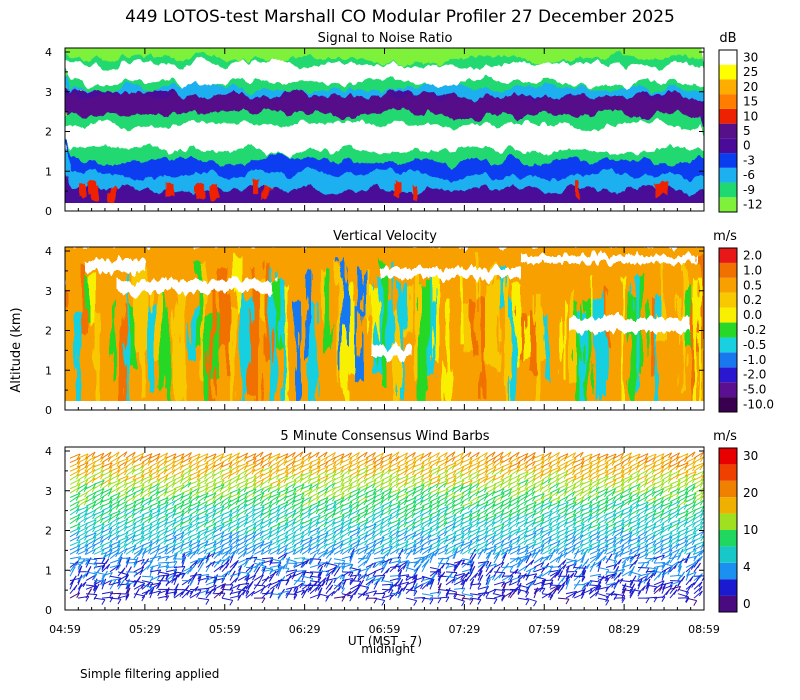 The height and width of the screenshot is (700, 800). What do you see at coordinates (48, 410) in the screenshot?
I see `y-tick-label: 0` at bounding box center [48, 410].